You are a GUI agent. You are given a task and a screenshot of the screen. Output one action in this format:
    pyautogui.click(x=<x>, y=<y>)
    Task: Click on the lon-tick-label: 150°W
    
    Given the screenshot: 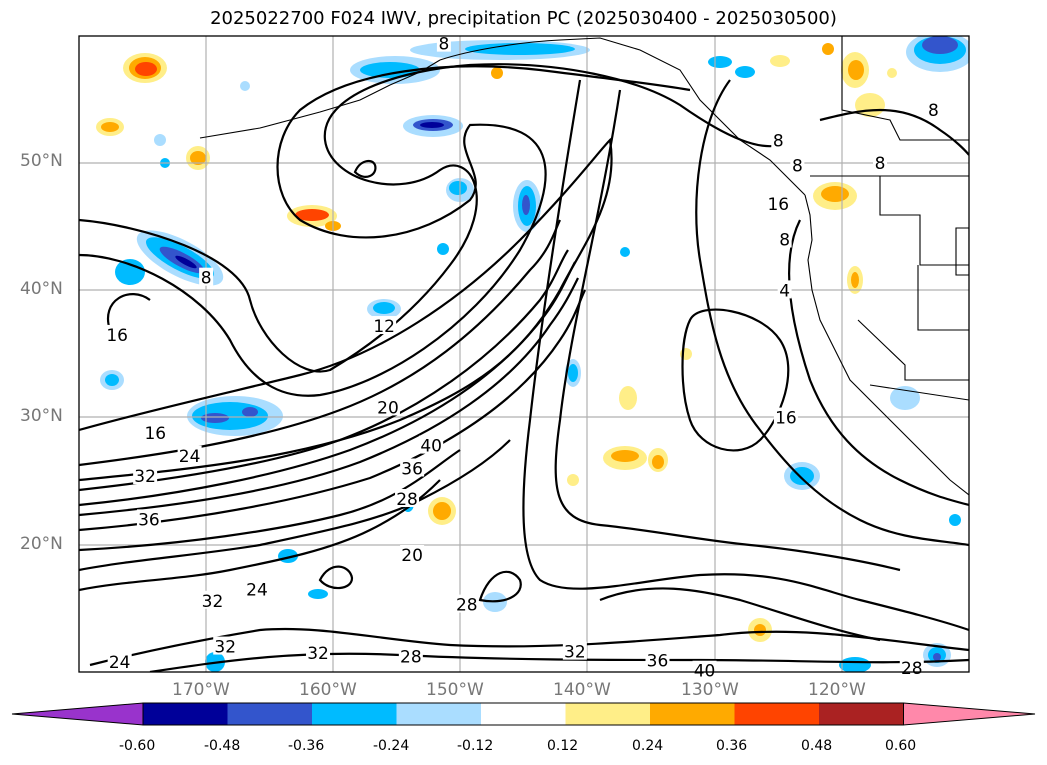 What is the action you would take?
    pyautogui.click(x=455, y=690)
    